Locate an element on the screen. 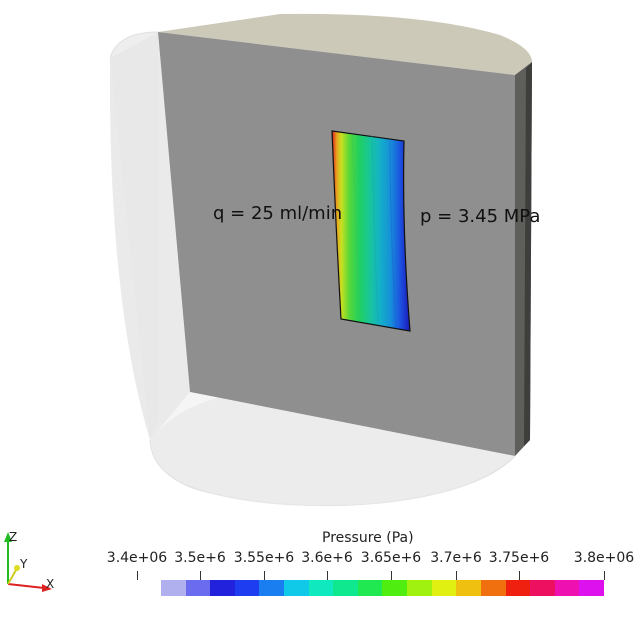 This screenshot has width=640, height=630. colorbar-tick-label: 3.55e+6 is located at coordinates (264, 558).